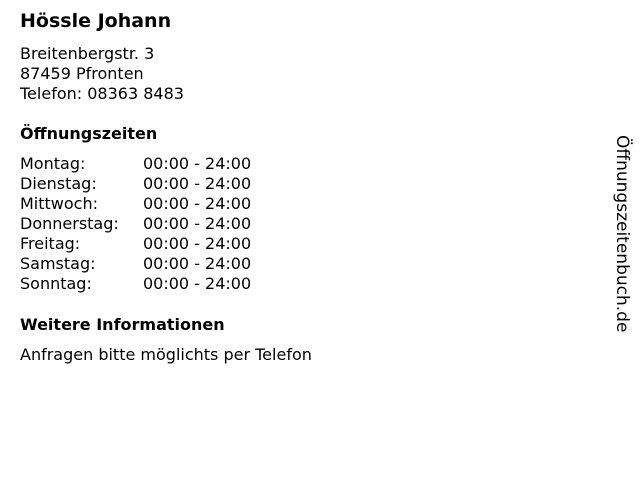 Image resolution: width=640 pixels, height=480 pixels. Describe the element at coordinates (53, 163) in the screenshot. I see `day-label: Montag:` at that location.